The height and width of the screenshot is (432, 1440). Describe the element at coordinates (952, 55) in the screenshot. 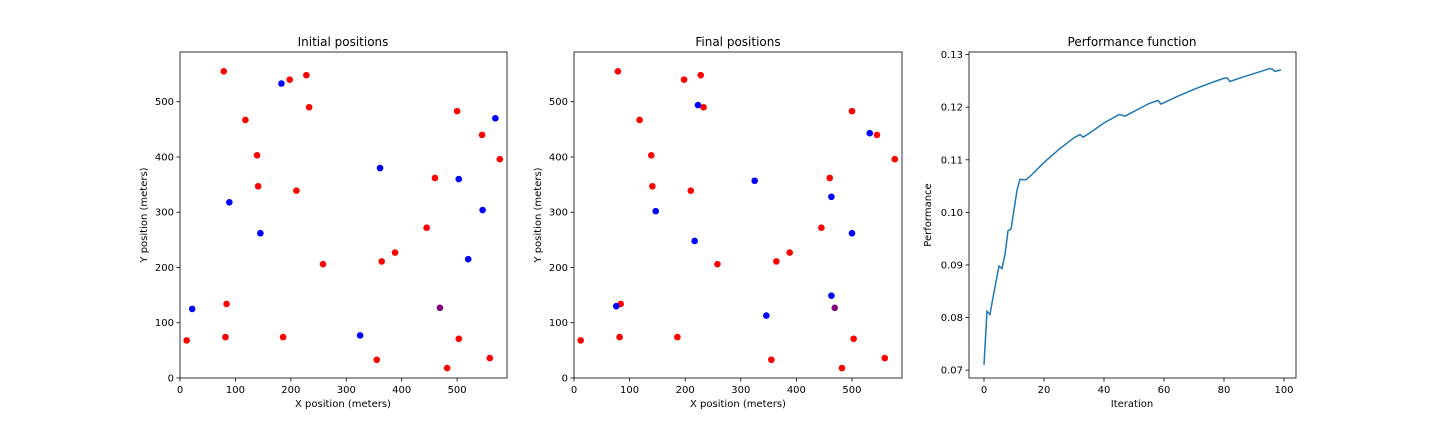

I see `y-tick-label: 0.13` at that location.